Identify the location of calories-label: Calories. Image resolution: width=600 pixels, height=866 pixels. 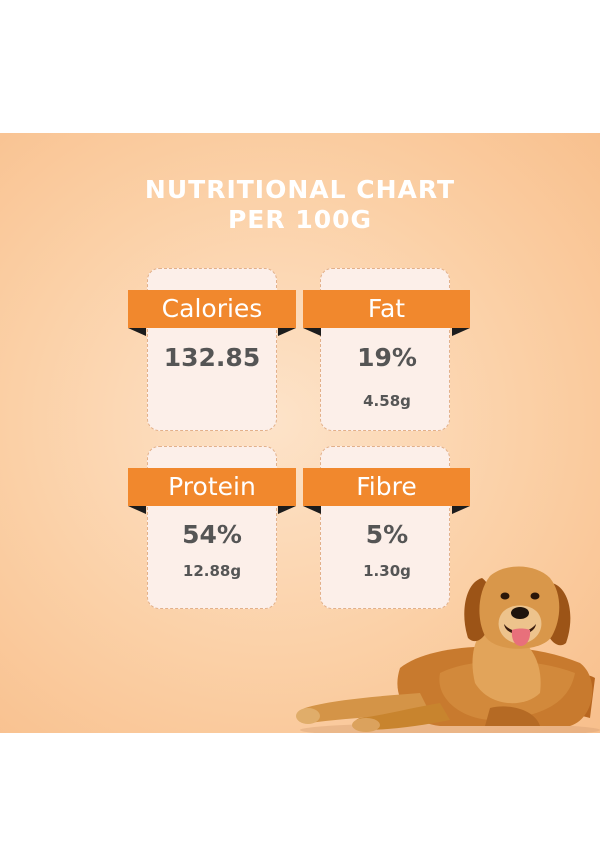
(212, 309).